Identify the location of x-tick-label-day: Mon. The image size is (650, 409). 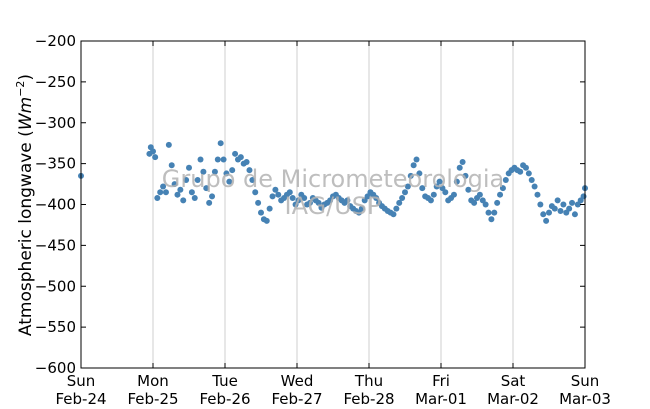
(153, 381).